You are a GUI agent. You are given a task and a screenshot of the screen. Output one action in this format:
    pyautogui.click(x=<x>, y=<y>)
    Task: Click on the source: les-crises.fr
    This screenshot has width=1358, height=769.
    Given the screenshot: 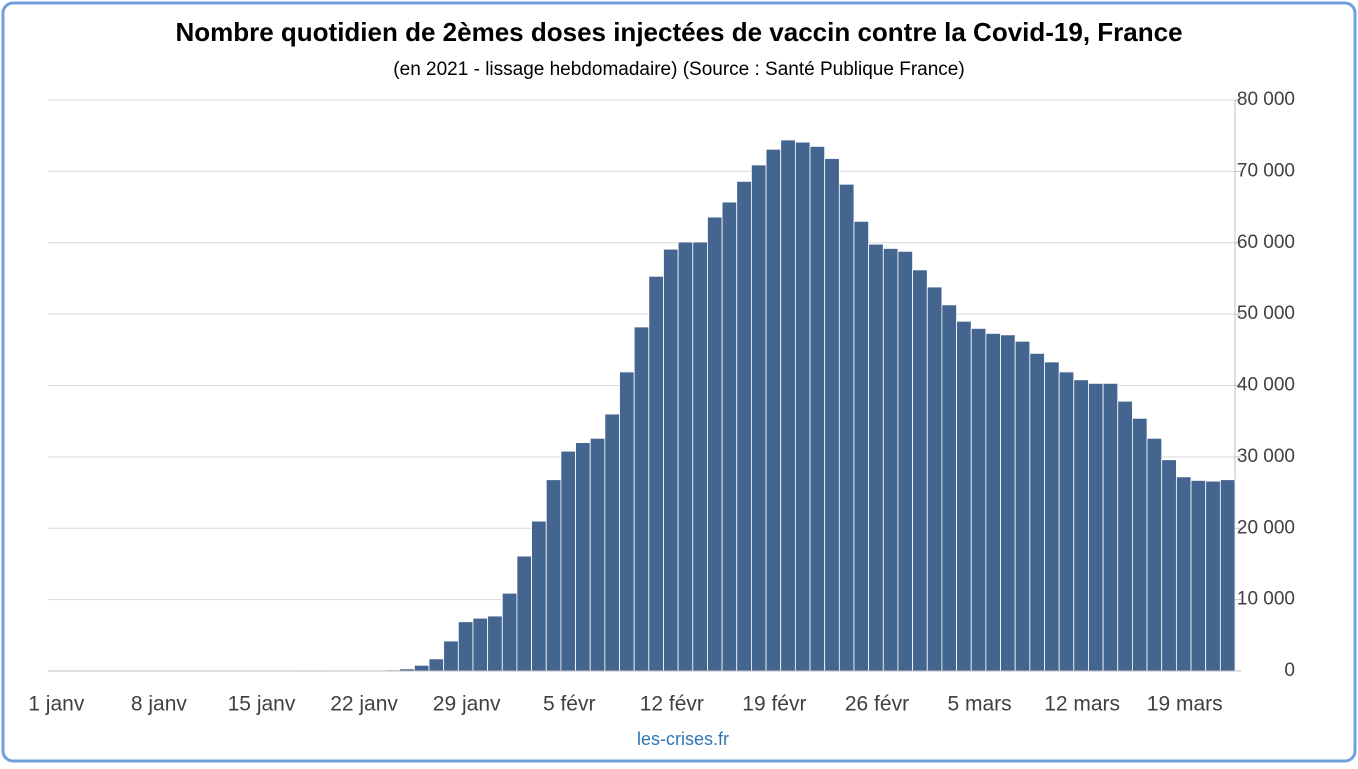 What is the action you would take?
    pyautogui.click(x=683, y=739)
    